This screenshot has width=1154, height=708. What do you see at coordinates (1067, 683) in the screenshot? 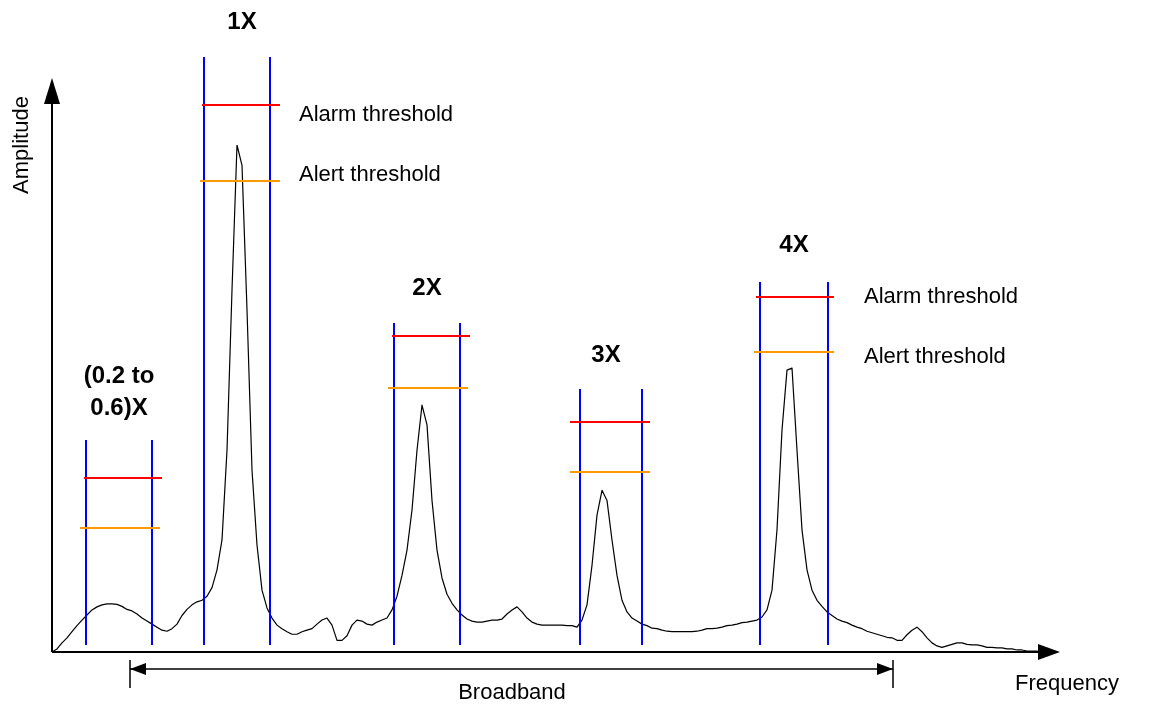
I see `x-axis-title: Frequency` at bounding box center [1067, 683].